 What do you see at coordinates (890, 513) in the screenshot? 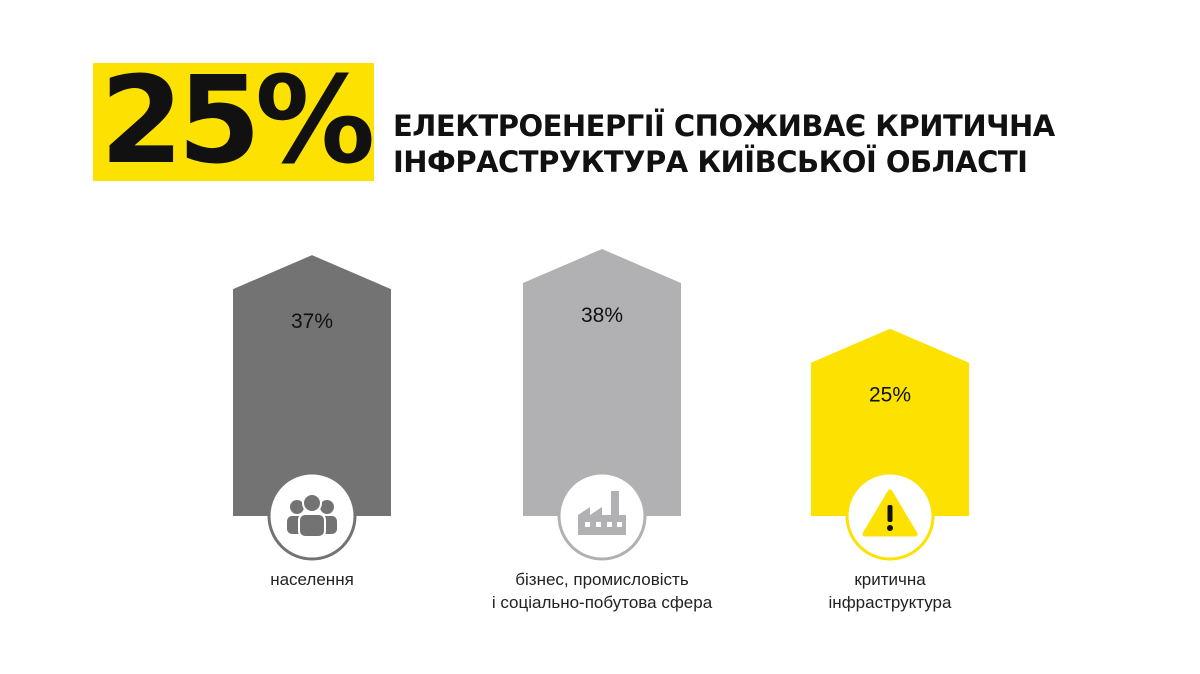
I see `warning-icon` at bounding box center [890, 513].